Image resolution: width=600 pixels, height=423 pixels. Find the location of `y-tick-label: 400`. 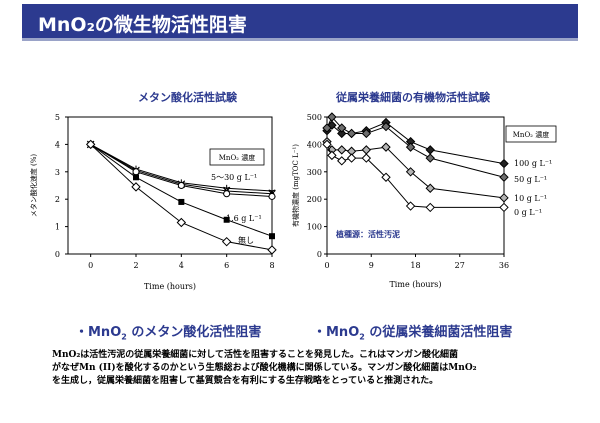

y-tick-label: 400 is located at coordinates (314, 144).